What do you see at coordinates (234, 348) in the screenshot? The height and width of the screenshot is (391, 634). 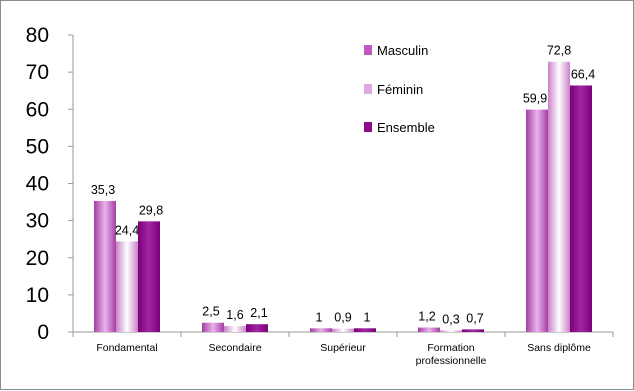 I see `x-tick-label: Secondaire` at bounding box center [234, 348].